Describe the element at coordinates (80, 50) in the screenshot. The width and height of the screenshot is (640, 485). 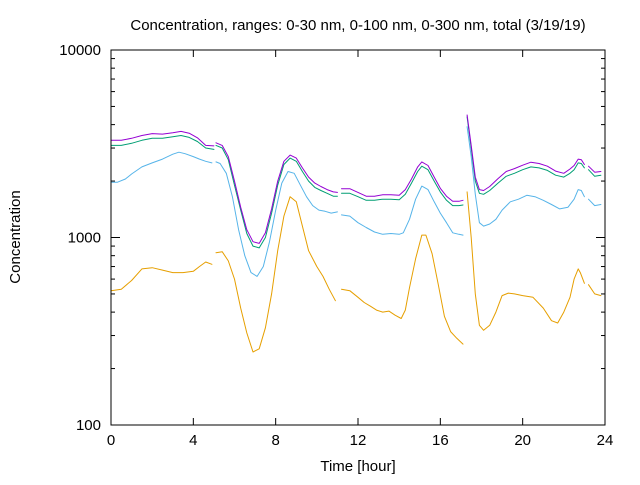
I see `y-tick-label: 10000` at that location.